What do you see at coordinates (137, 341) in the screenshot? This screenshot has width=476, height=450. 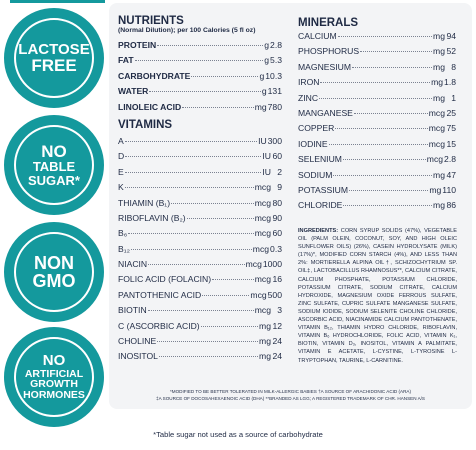 I see `row-label: CHOLINE` at bounding box center [137, 341].